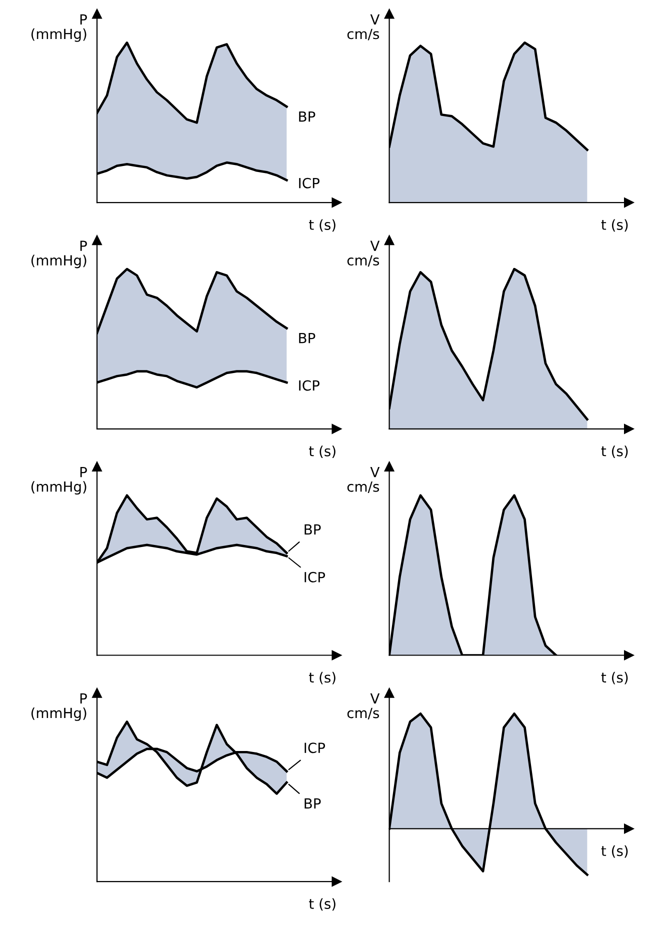 The height and width of the screenshot is (928, 669). Describe the element at coordinates (312, 803) in the screenshot. I see `legend-label: BP` at that location.